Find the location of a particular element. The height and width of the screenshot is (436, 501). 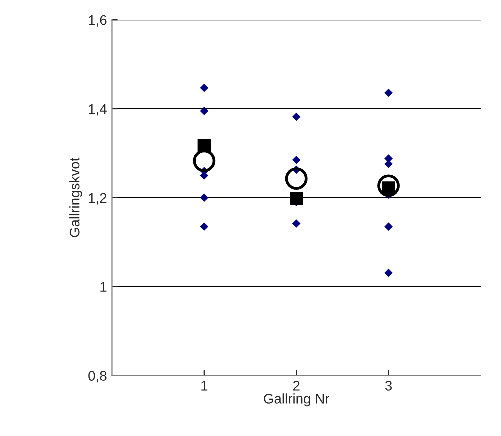

y-tick-label: 0,8 is located at coordinates (97, 377).